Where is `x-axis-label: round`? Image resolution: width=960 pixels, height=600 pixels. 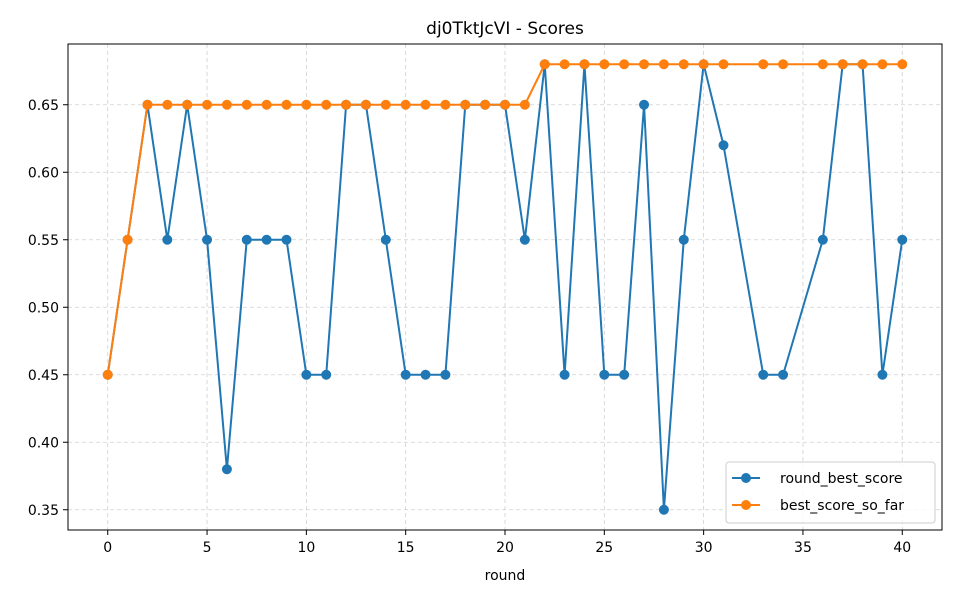
x-axis-label: round is located at coordinates (505, 576).